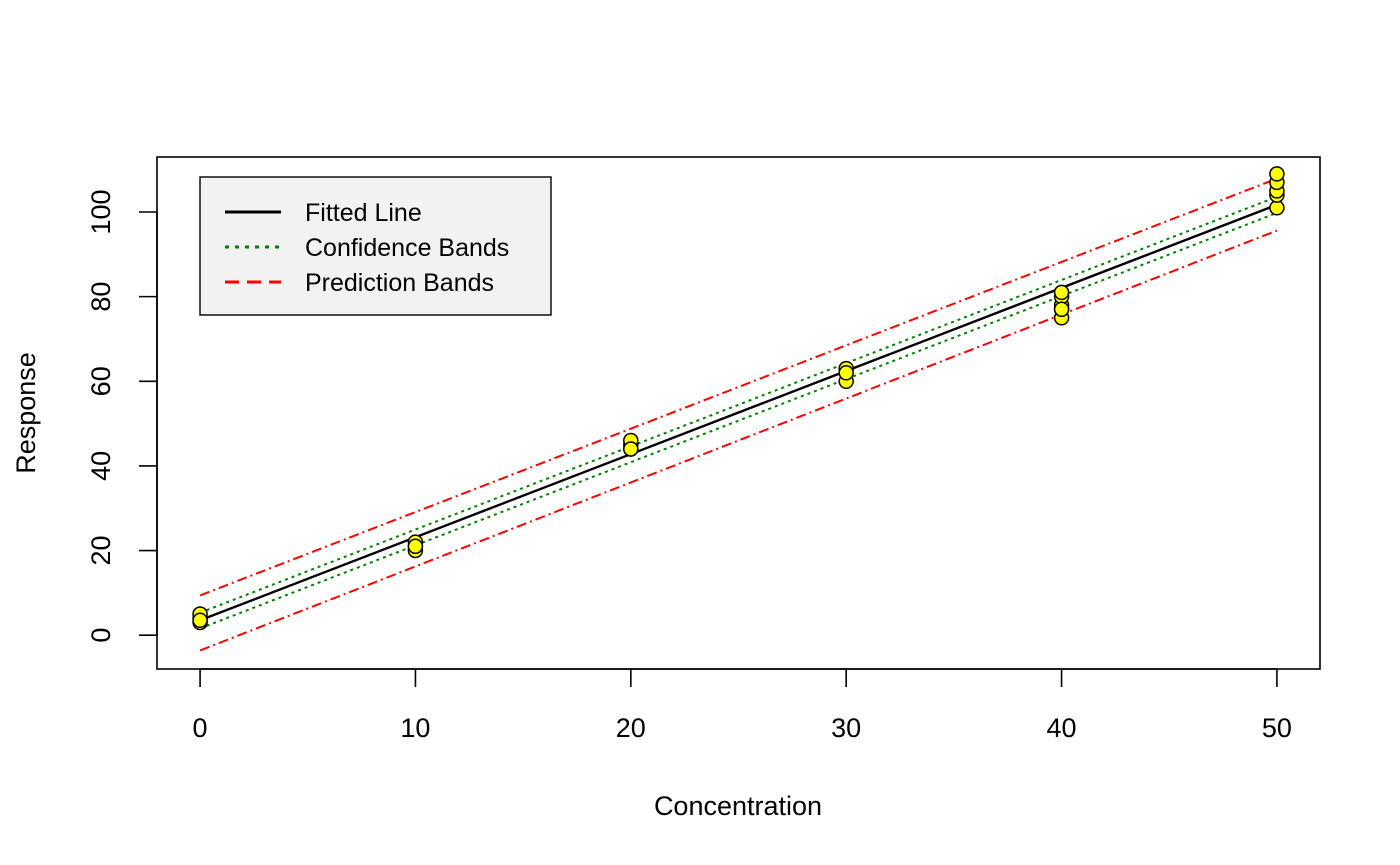  I want to click on legend-label-2: Prediction Bands, so click(399, 283).